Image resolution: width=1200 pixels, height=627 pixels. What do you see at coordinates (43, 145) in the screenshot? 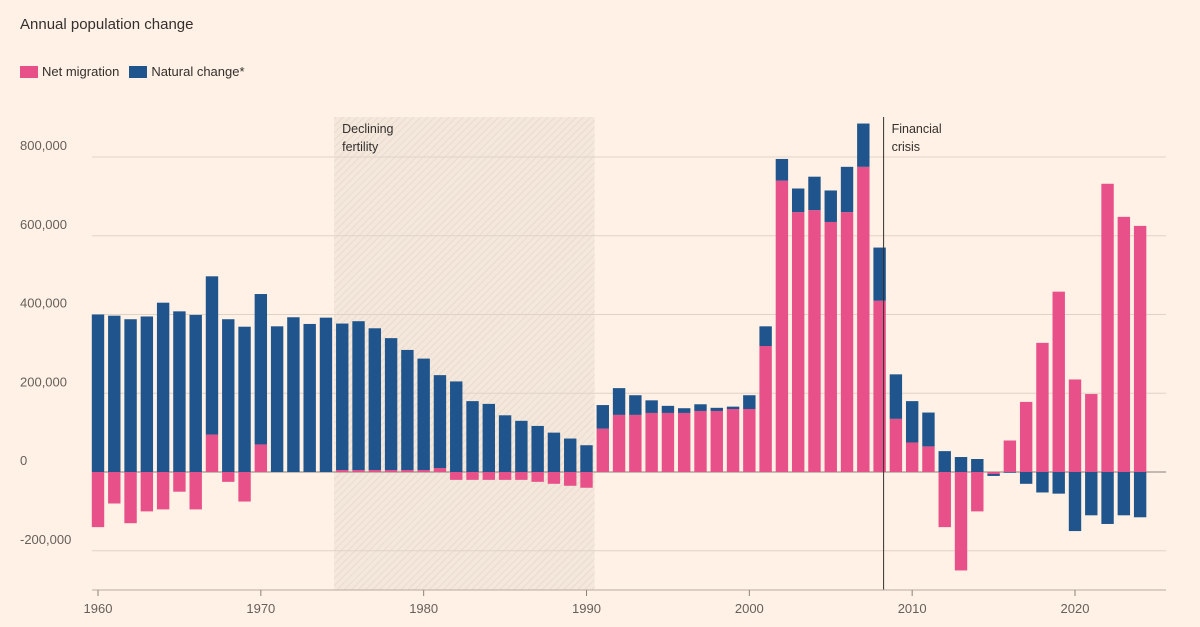
I see `y-tick-label: 800,000` at bounding box center [43, 145].